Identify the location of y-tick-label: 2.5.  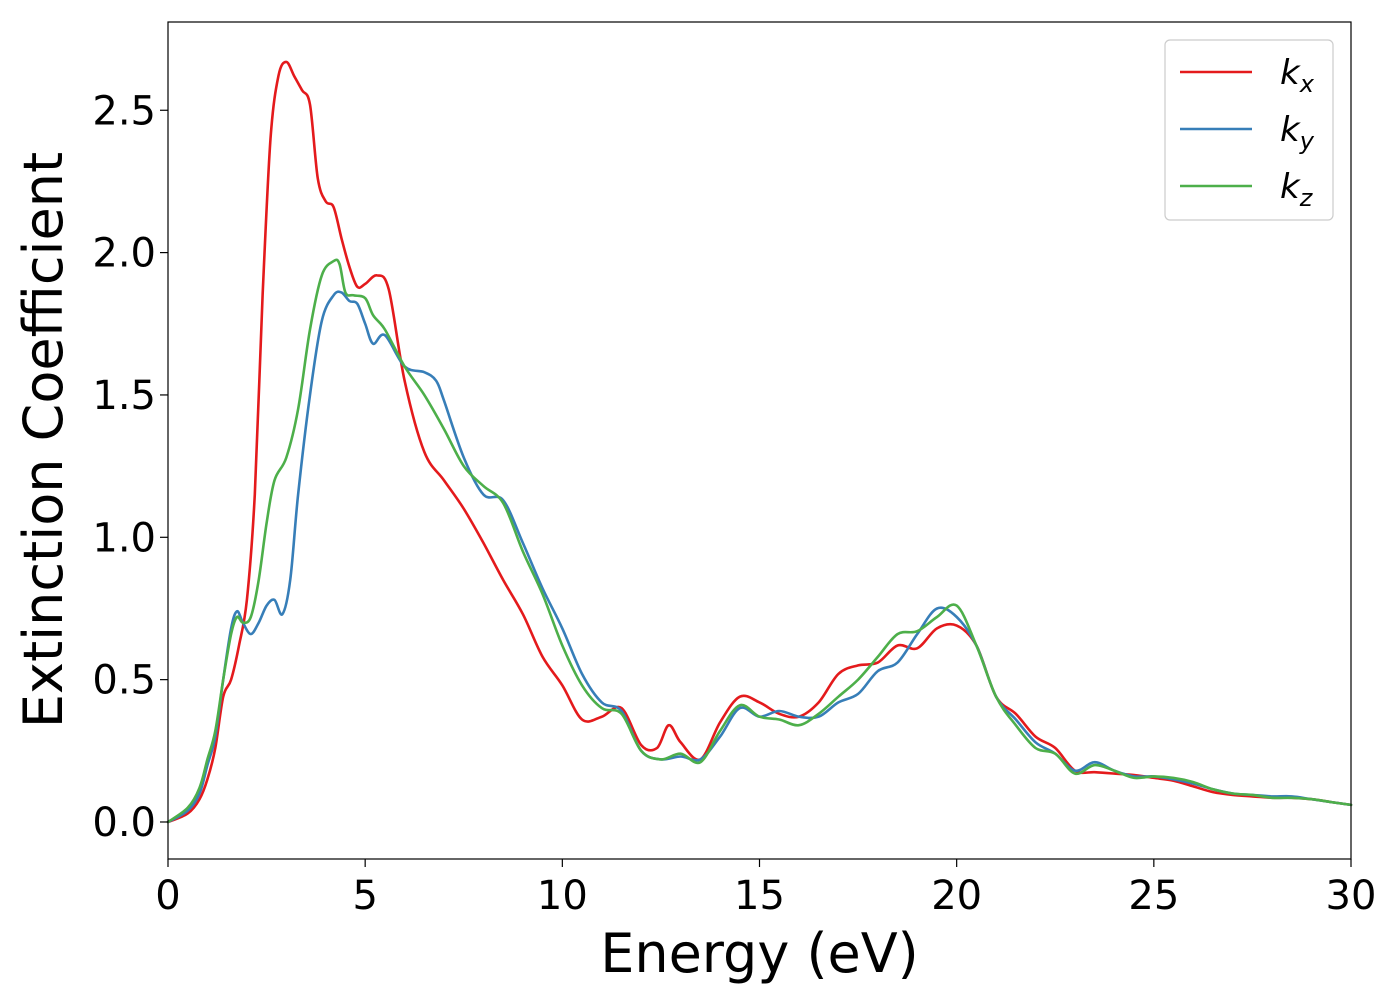
(124, 111).